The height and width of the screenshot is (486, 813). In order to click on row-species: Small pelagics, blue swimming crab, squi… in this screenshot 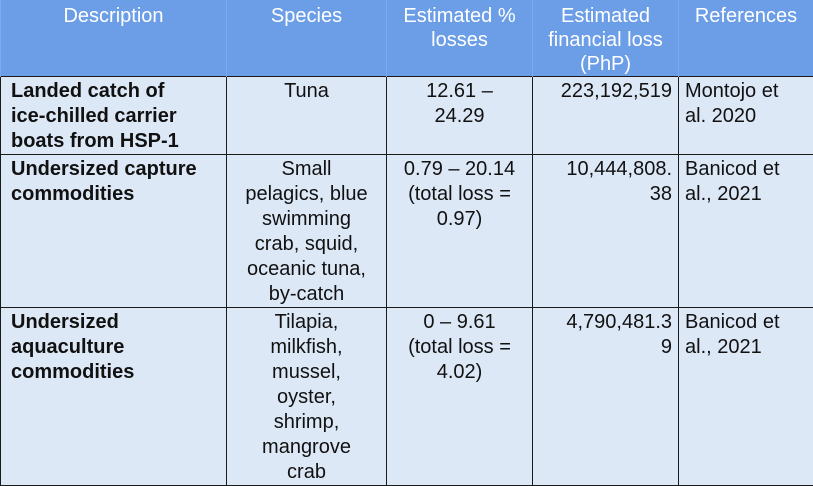, I will do `click(307, 231)`.